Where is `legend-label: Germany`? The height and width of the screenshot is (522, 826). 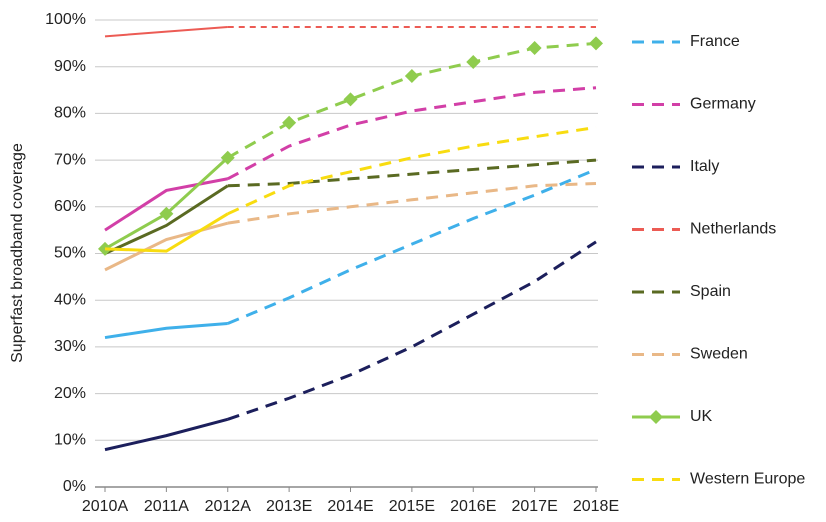 legend-label: Germany is located at coordinates (723, 104).